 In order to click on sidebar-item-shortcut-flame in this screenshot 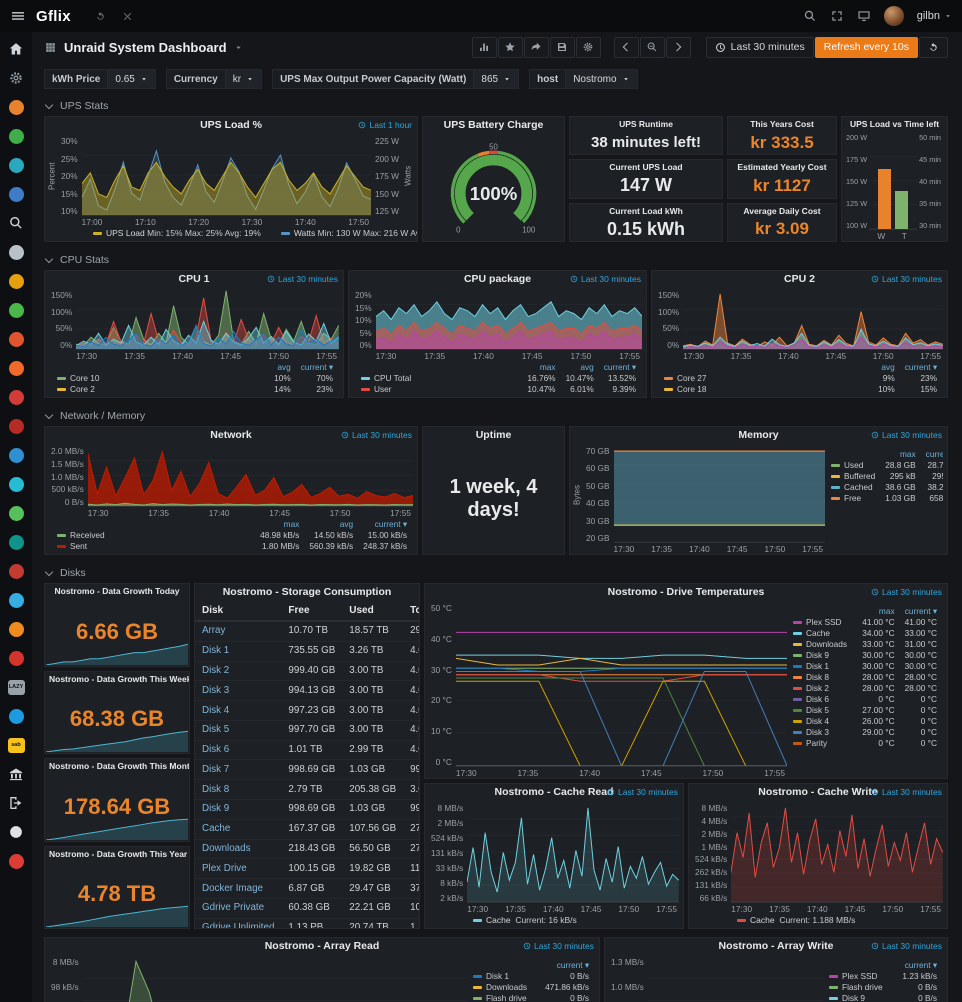, I will do `click(16, 368)`.